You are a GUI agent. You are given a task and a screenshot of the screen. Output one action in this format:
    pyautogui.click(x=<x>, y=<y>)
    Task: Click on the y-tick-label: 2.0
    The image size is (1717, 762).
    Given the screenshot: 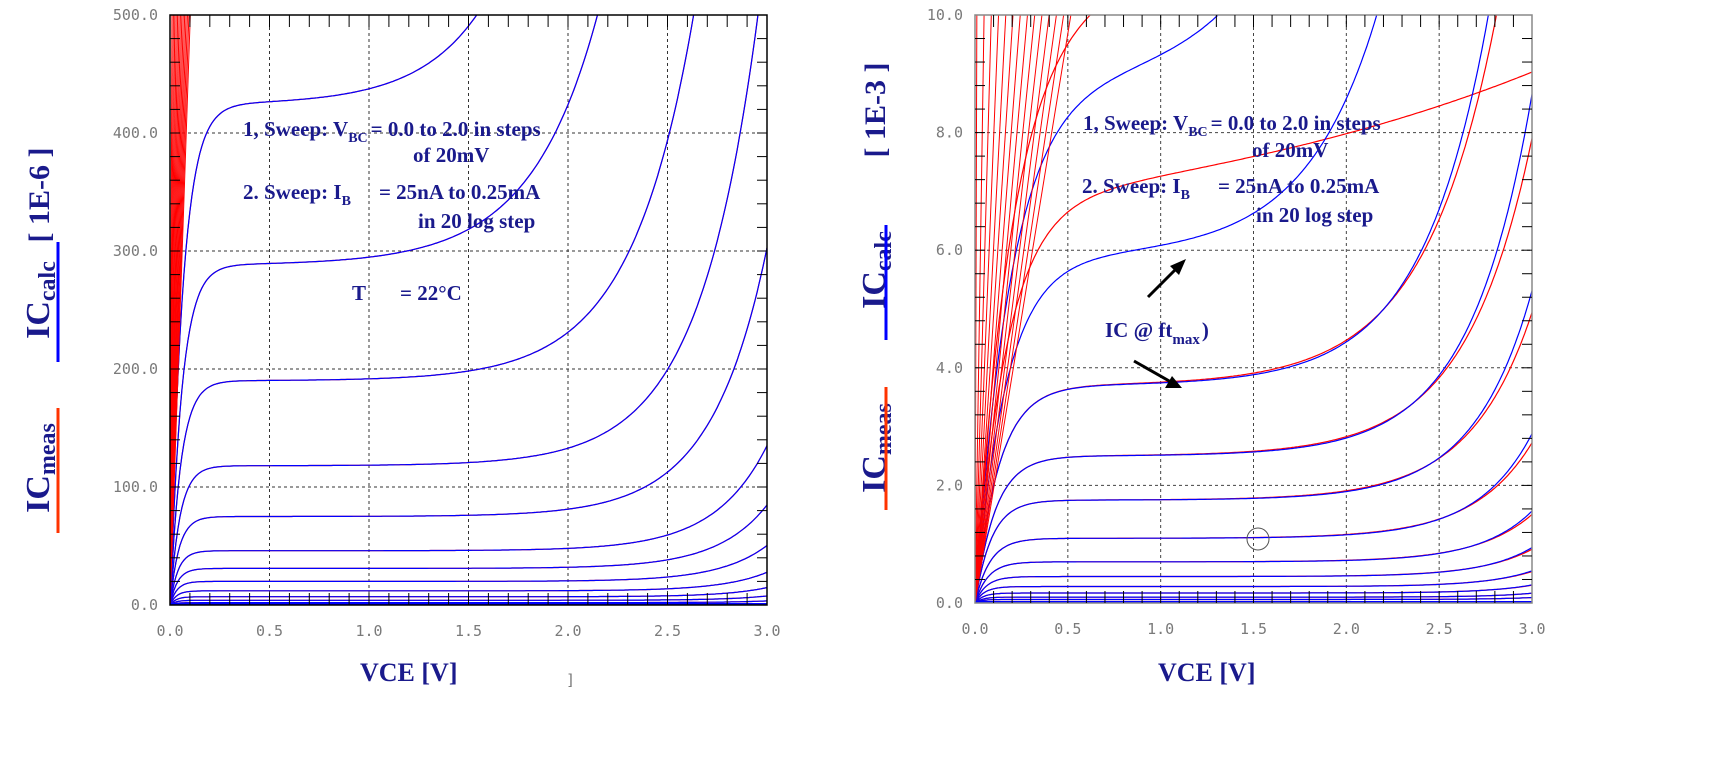 What is the action you would take?
    pyautogui.click(x=949, y=485)
    